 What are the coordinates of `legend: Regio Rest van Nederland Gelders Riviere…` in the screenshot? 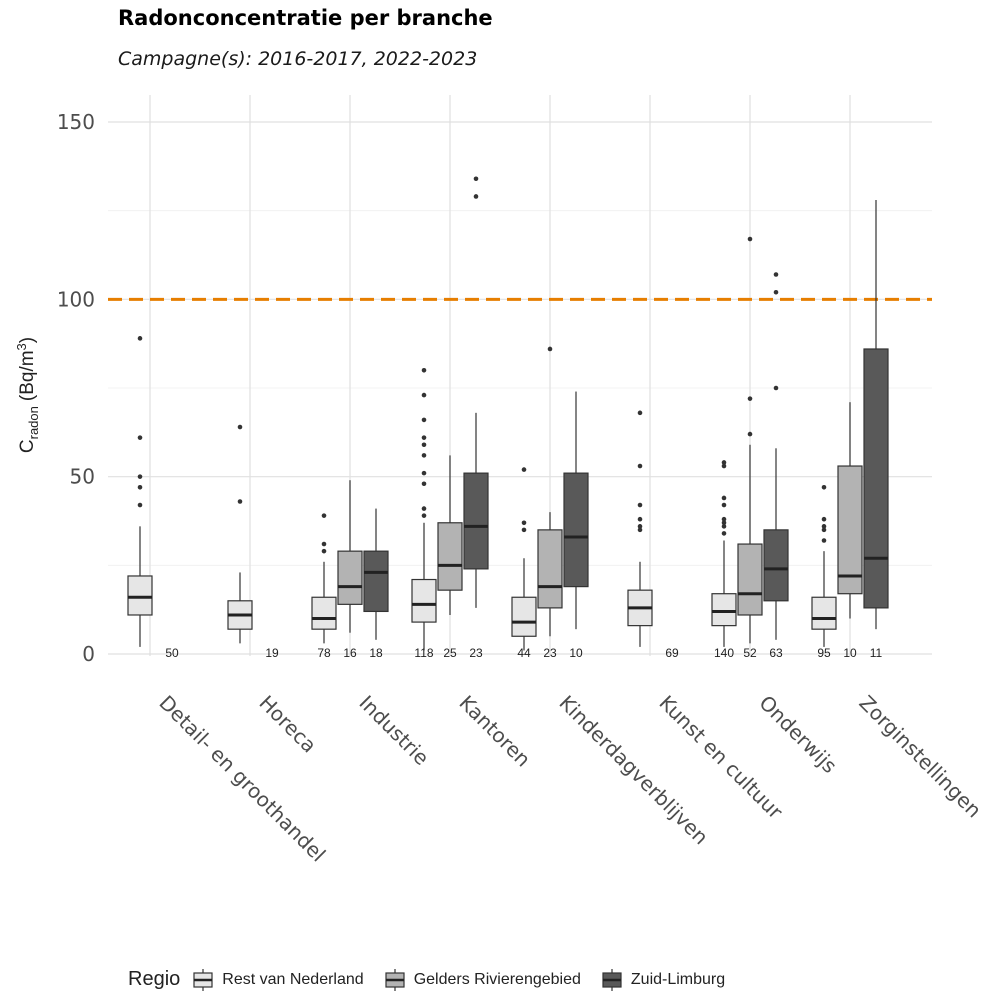 It's located at (436, 979).